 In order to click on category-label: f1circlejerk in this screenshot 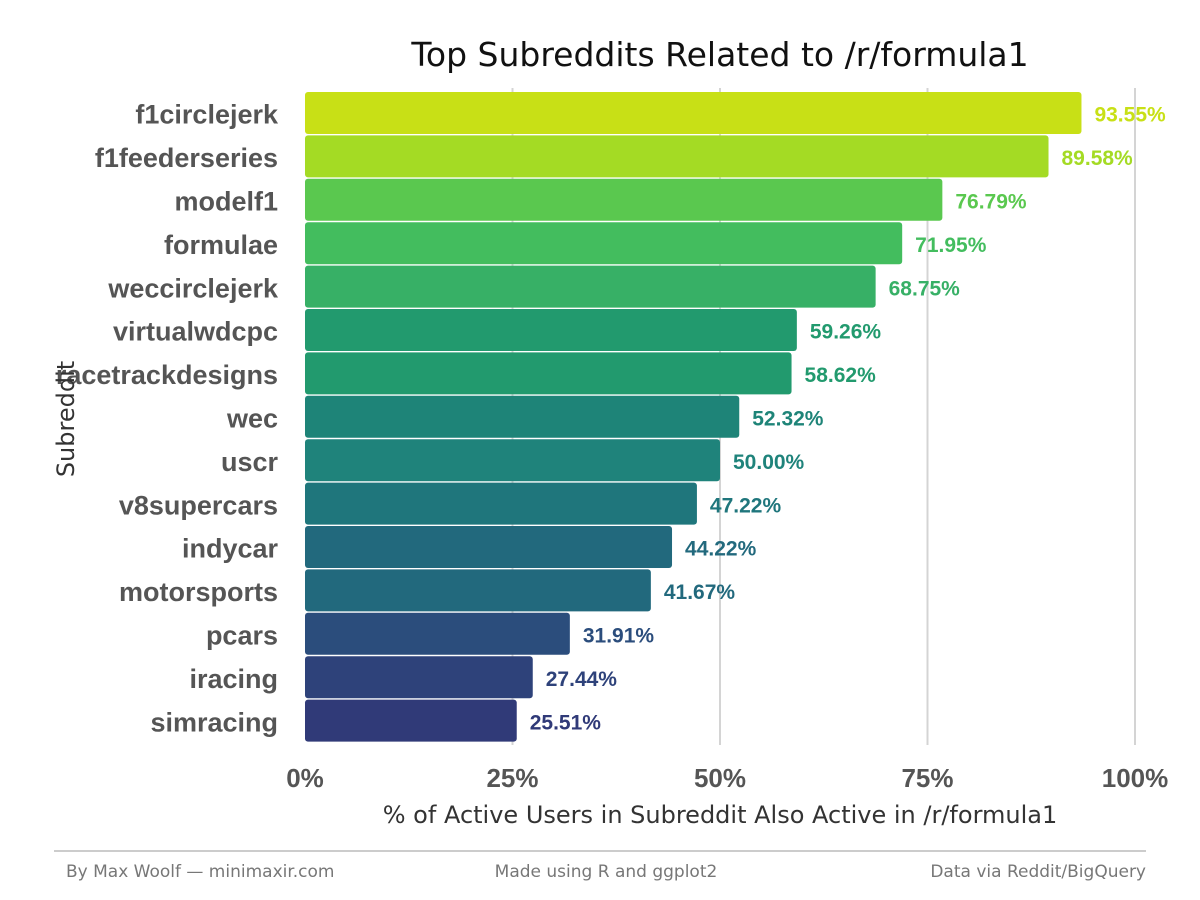, I will do `click(207, 115)`.